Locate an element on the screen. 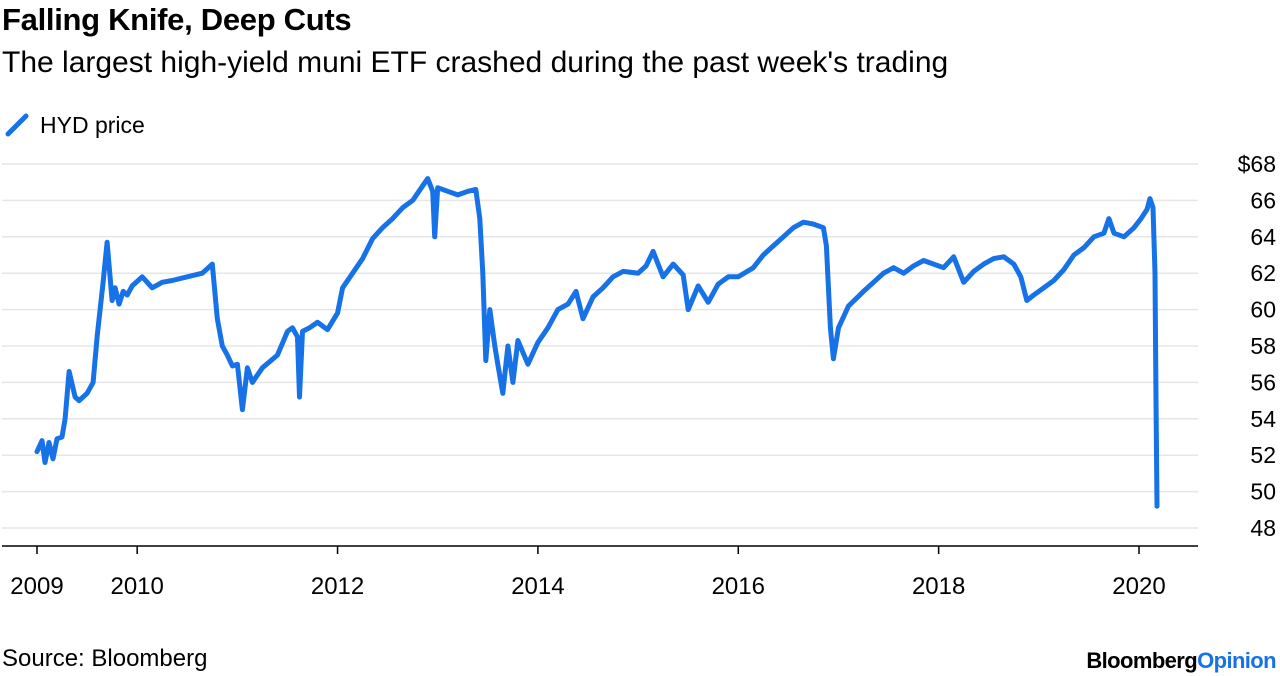 This screenshot has height=676, width=1280. y-tick-label: 48 is located at coordinates (1263, 528).